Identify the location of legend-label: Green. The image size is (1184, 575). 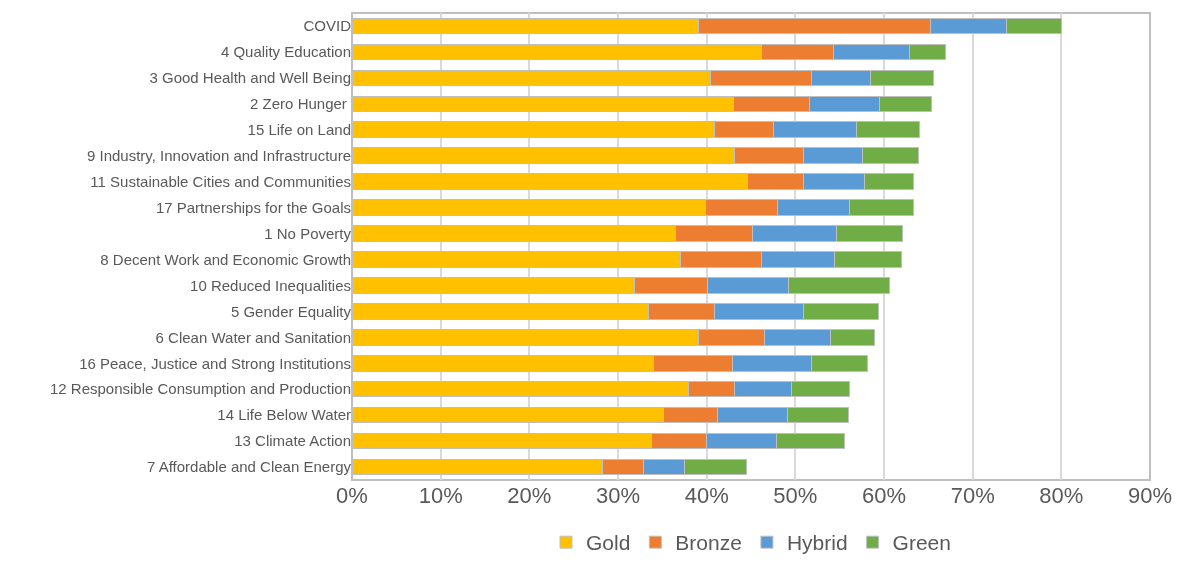
(921, 543).